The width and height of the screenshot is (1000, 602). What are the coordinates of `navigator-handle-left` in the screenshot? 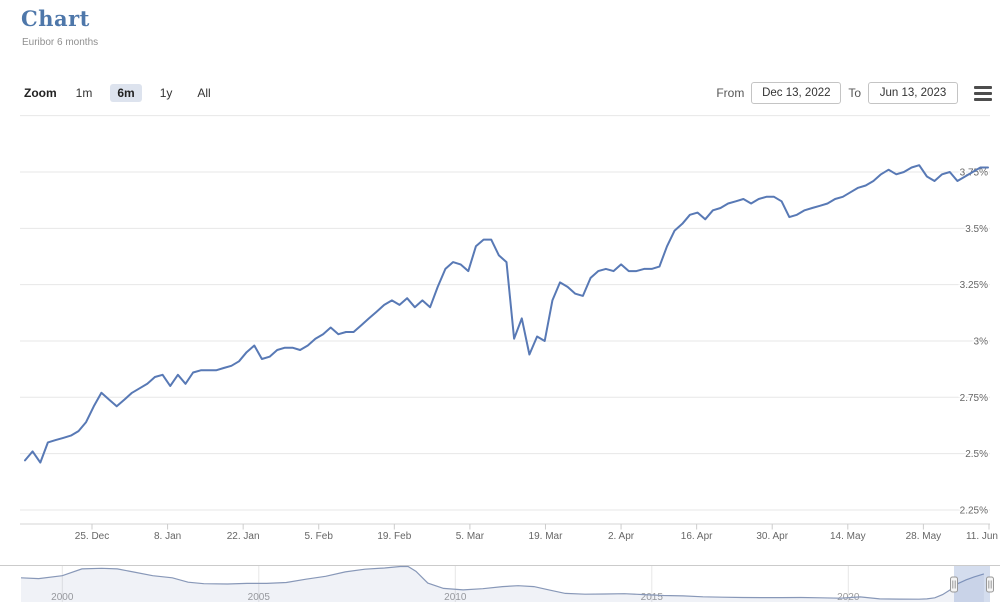 It's located at (954, 584).